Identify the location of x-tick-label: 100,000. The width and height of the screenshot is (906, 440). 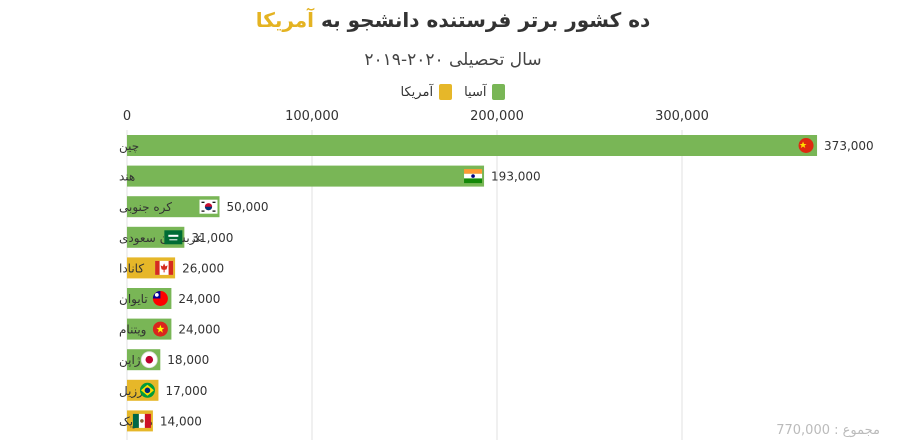
(312, 116).